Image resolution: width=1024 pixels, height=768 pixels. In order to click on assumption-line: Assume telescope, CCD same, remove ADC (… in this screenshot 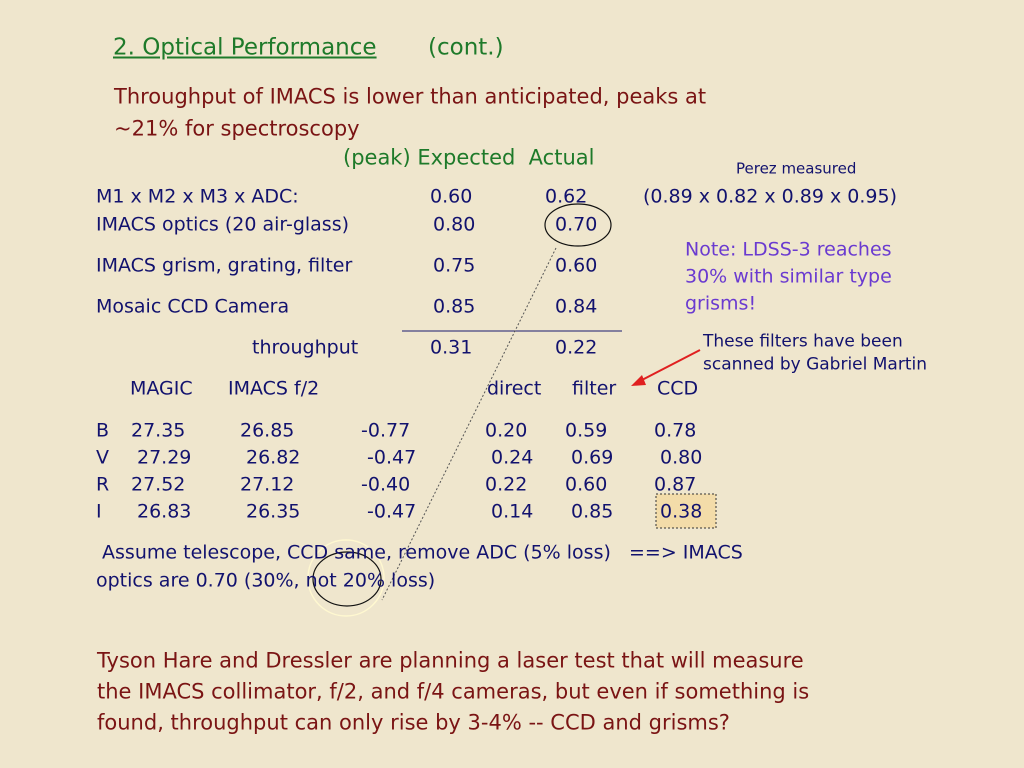, I will do `click(419, 552)`.